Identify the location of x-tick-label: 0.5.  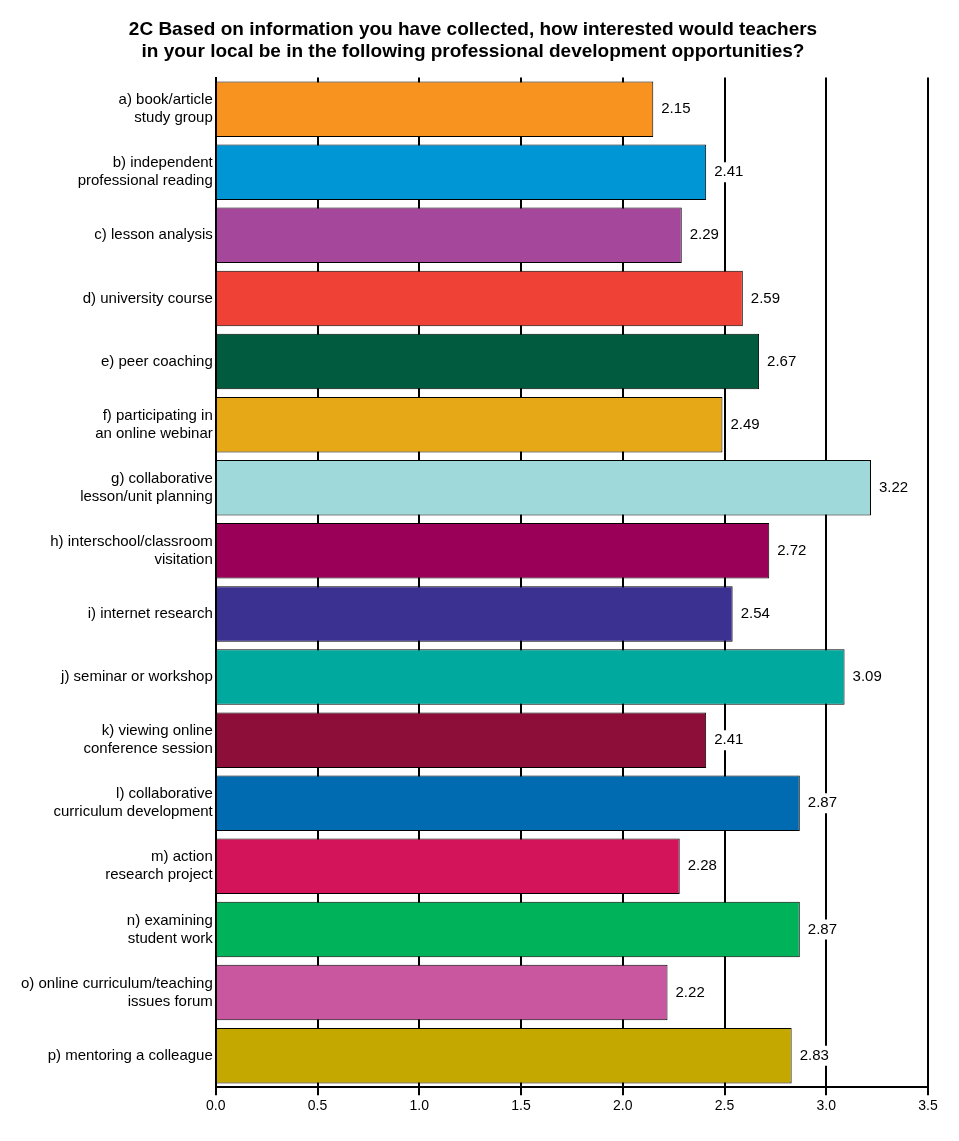
(317, 1105).